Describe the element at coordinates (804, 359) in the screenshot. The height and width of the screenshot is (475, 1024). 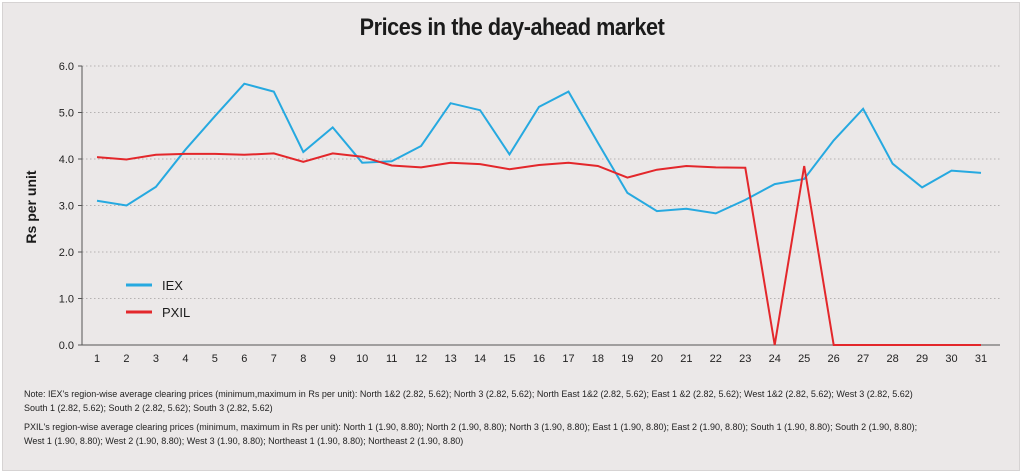
I see `x-tick-label: 25` at that location.